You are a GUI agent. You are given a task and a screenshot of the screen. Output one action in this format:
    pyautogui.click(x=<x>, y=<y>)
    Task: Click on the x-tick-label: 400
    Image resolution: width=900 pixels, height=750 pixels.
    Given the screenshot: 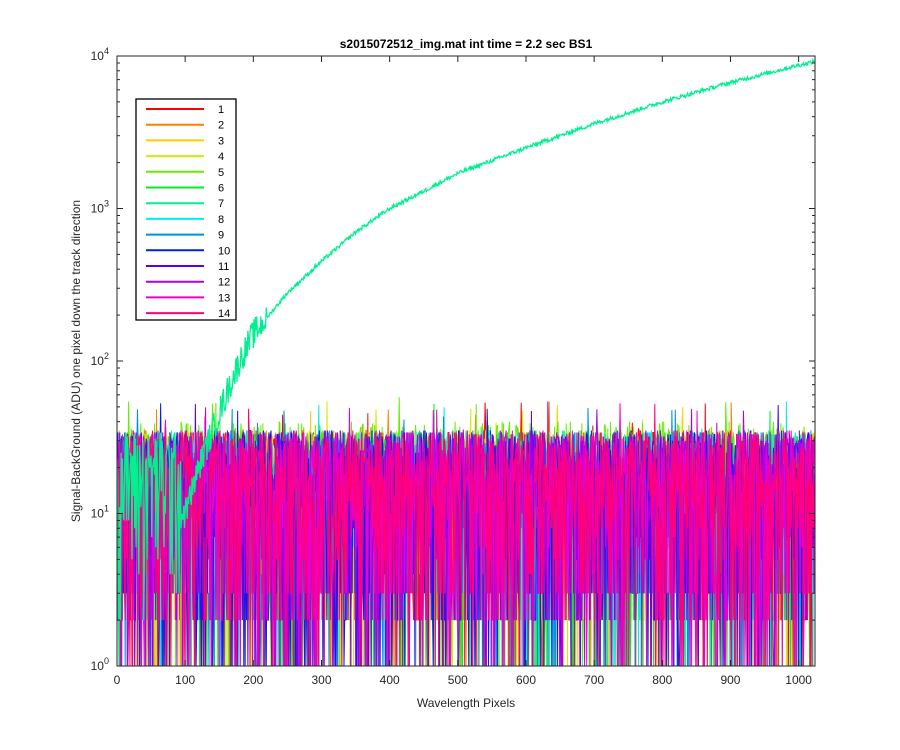 What is the action you would take?
    pyautogui.click(x=390, y=680)
    